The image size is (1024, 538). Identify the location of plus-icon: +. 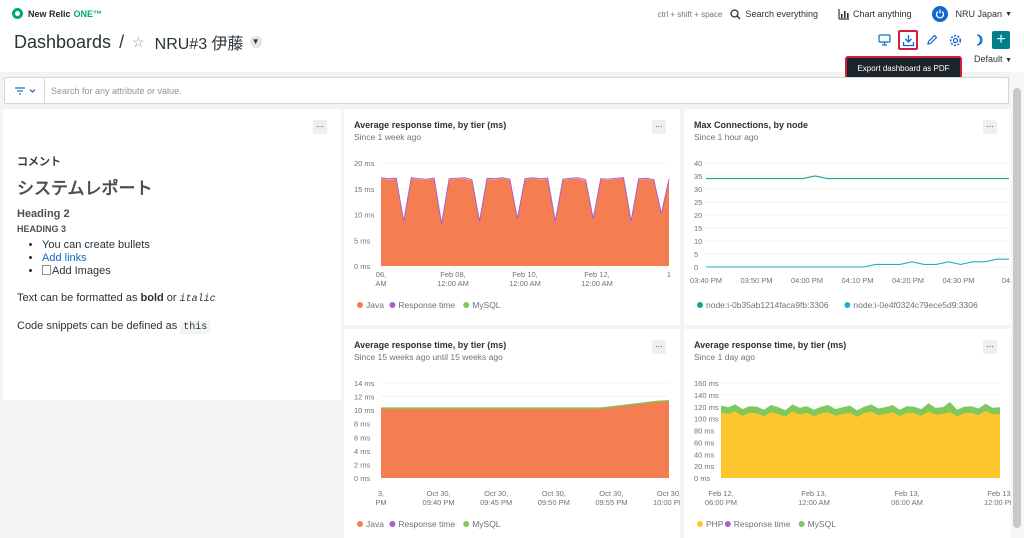
(1001, 39).